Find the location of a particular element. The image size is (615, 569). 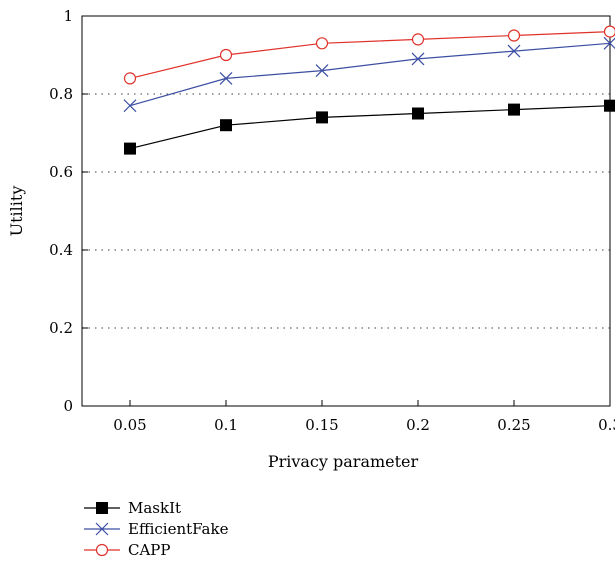

x-tick-label: 0.2 is located at coordinates (418, 425).